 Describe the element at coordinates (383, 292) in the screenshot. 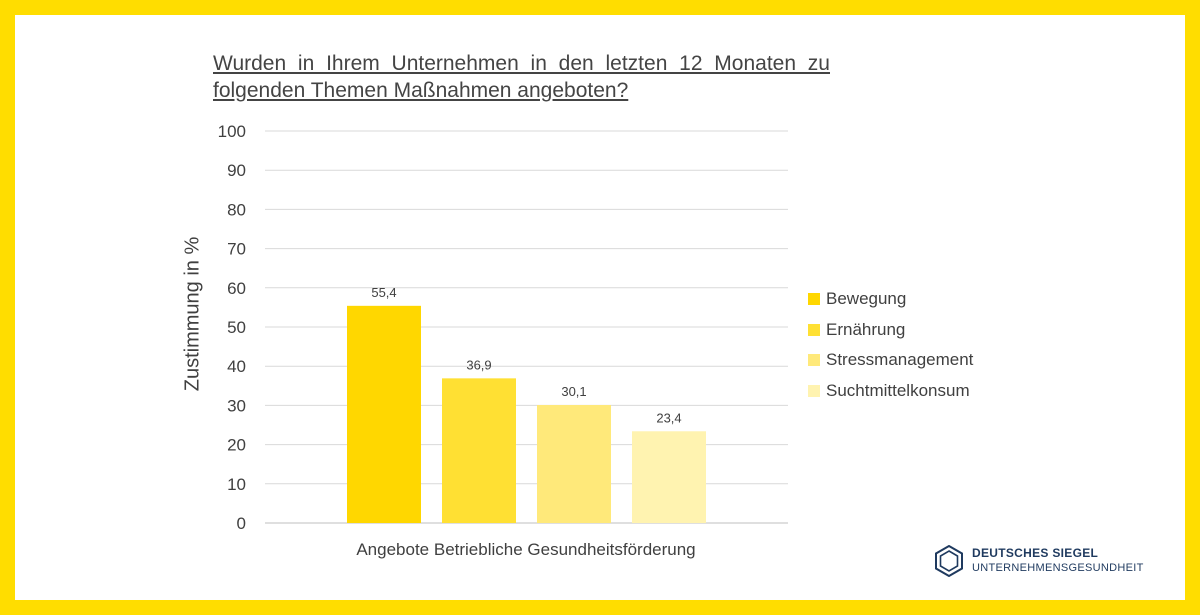

I see `data-label: 55,4` at that location.